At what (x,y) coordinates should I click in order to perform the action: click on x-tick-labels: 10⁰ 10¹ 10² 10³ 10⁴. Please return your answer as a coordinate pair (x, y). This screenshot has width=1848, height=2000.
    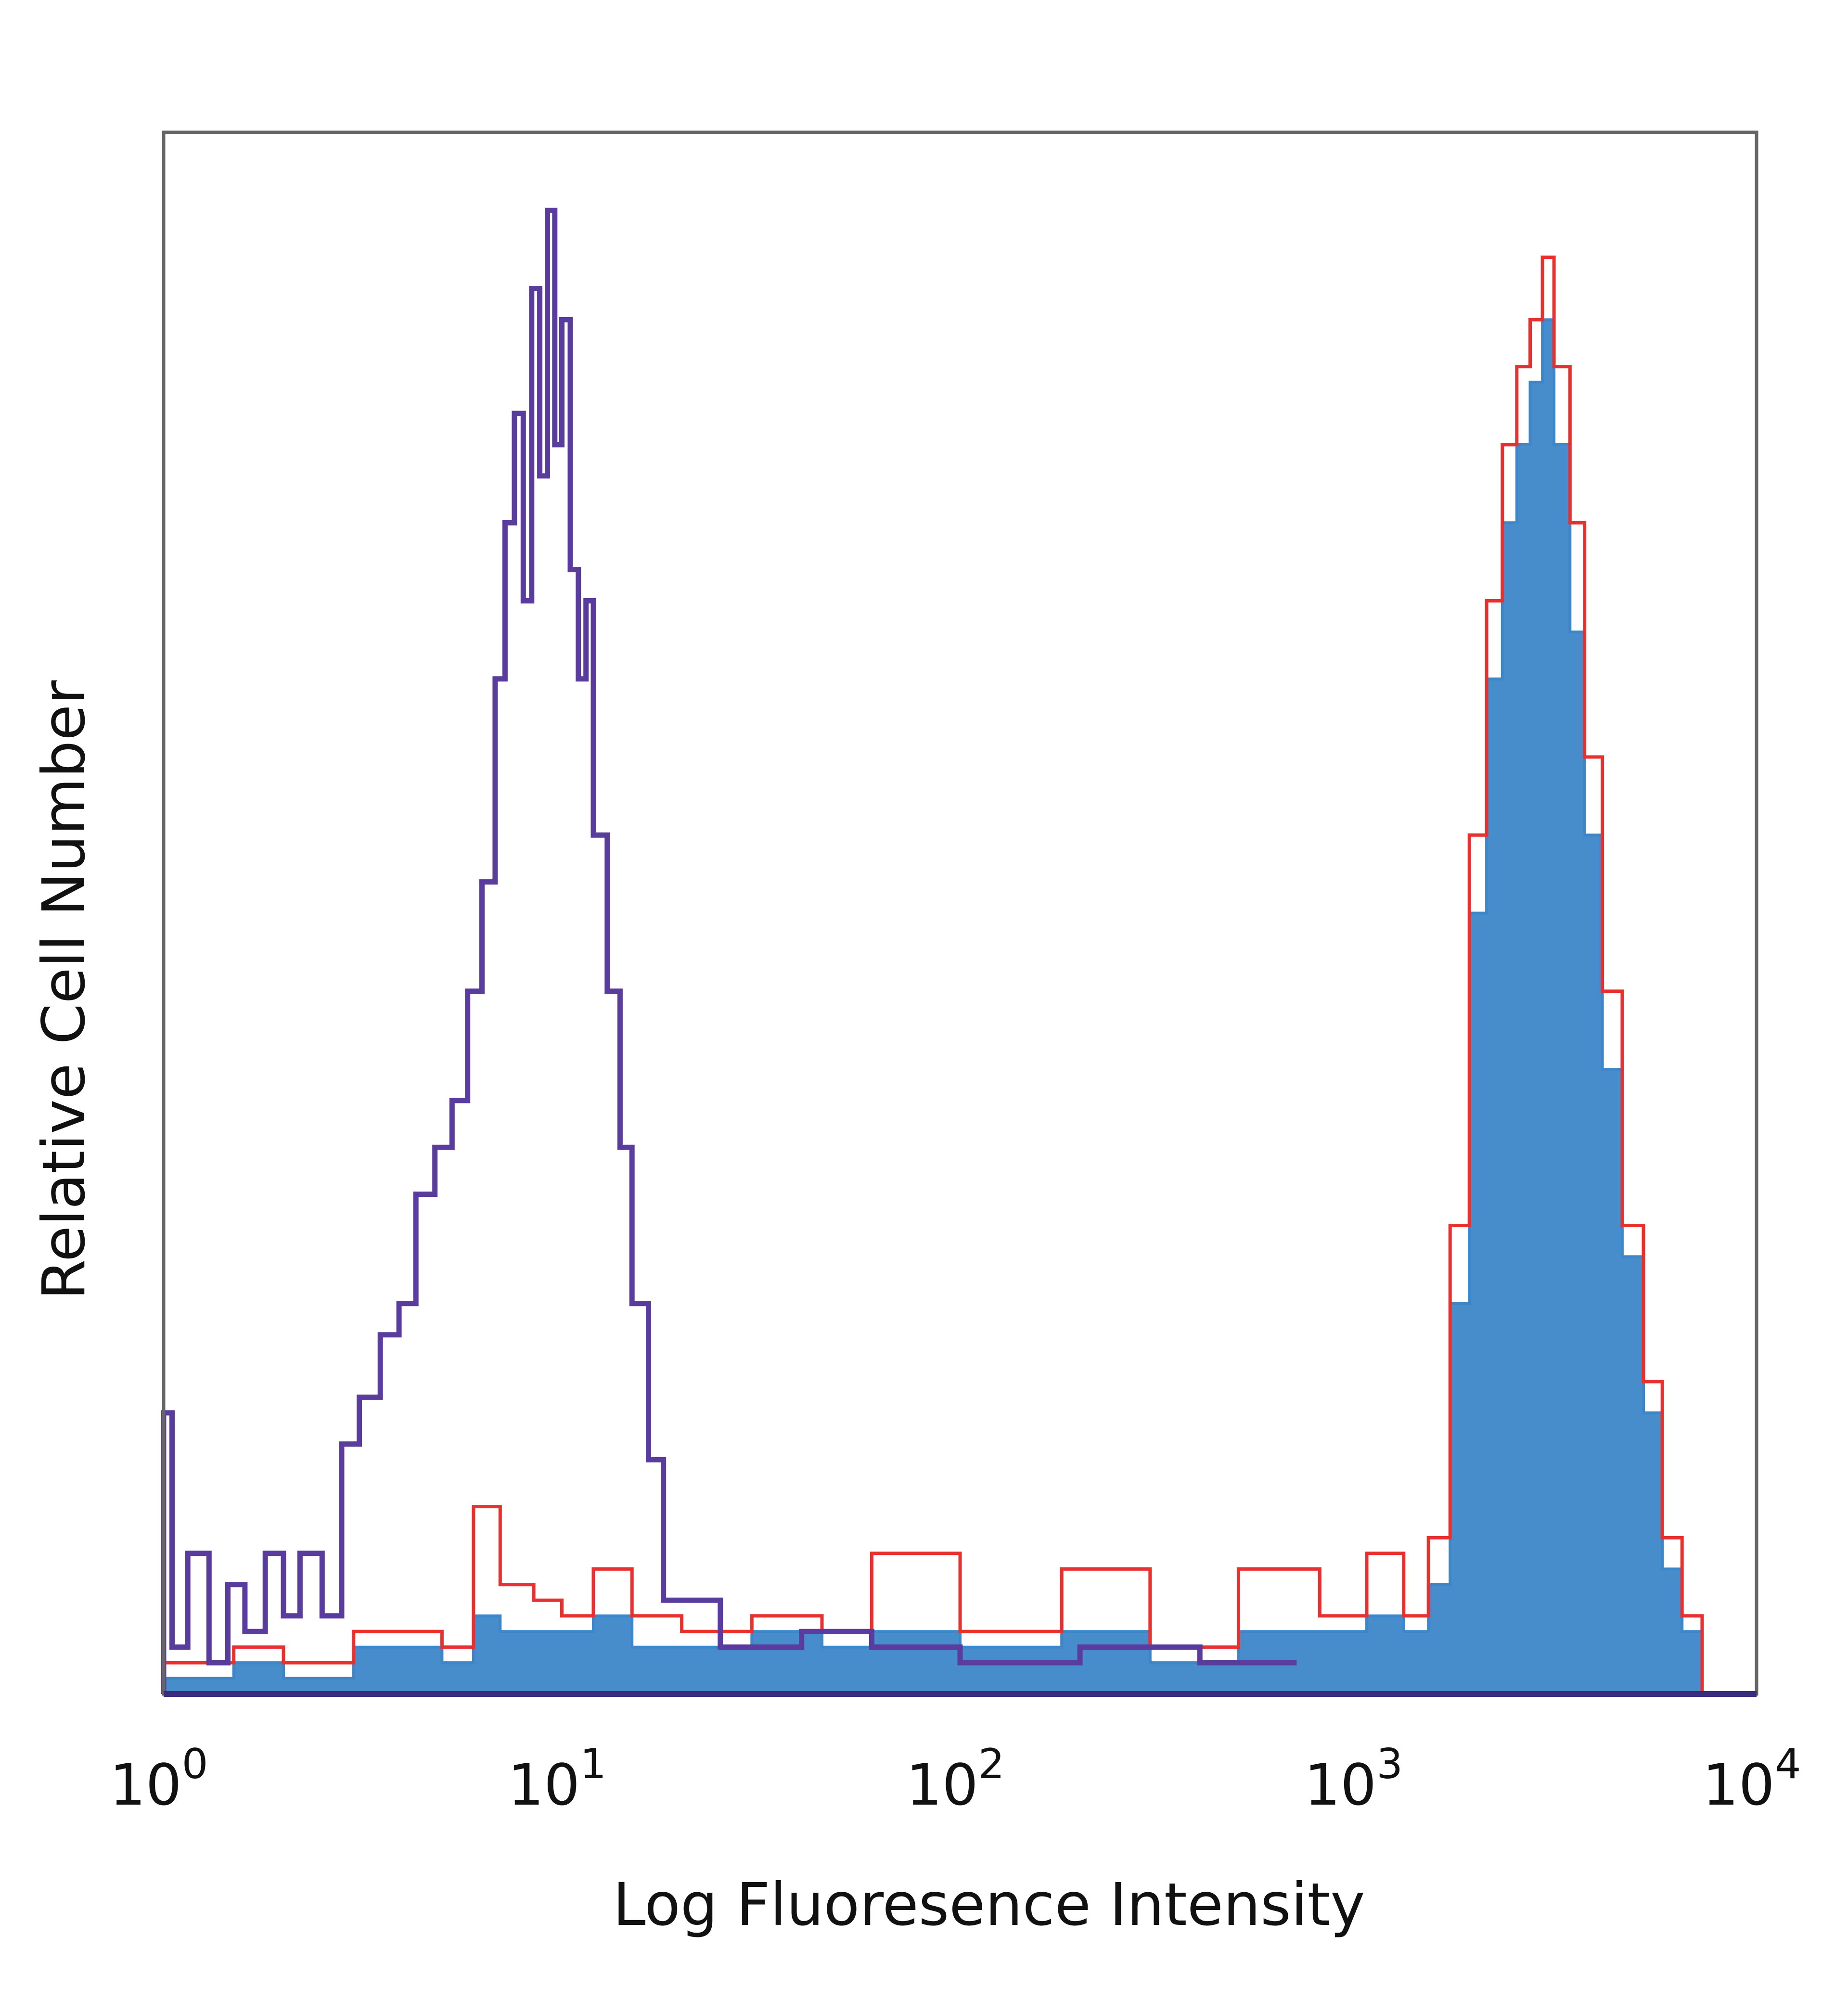
    Looking at the image, I should click on (955, 1779).